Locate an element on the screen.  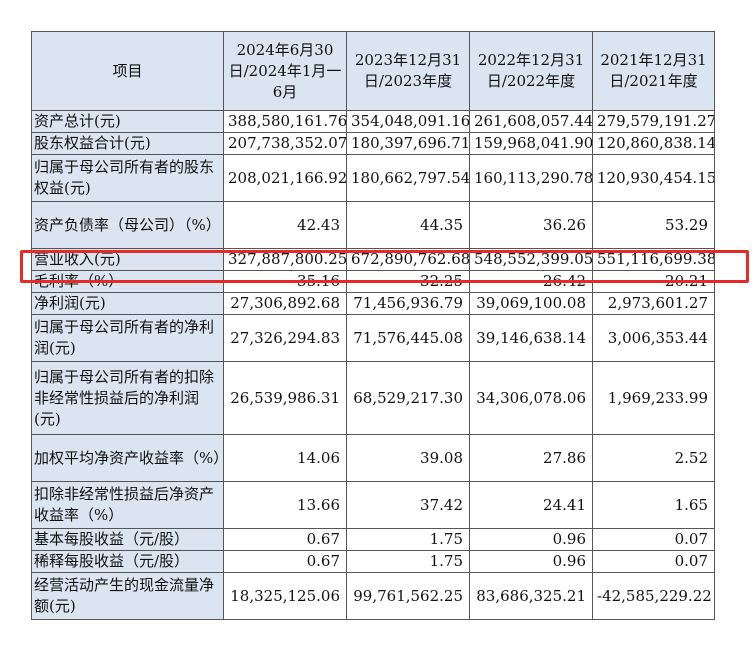
cell-value: 160,113,290.78 is located at coordinates (531, 178).